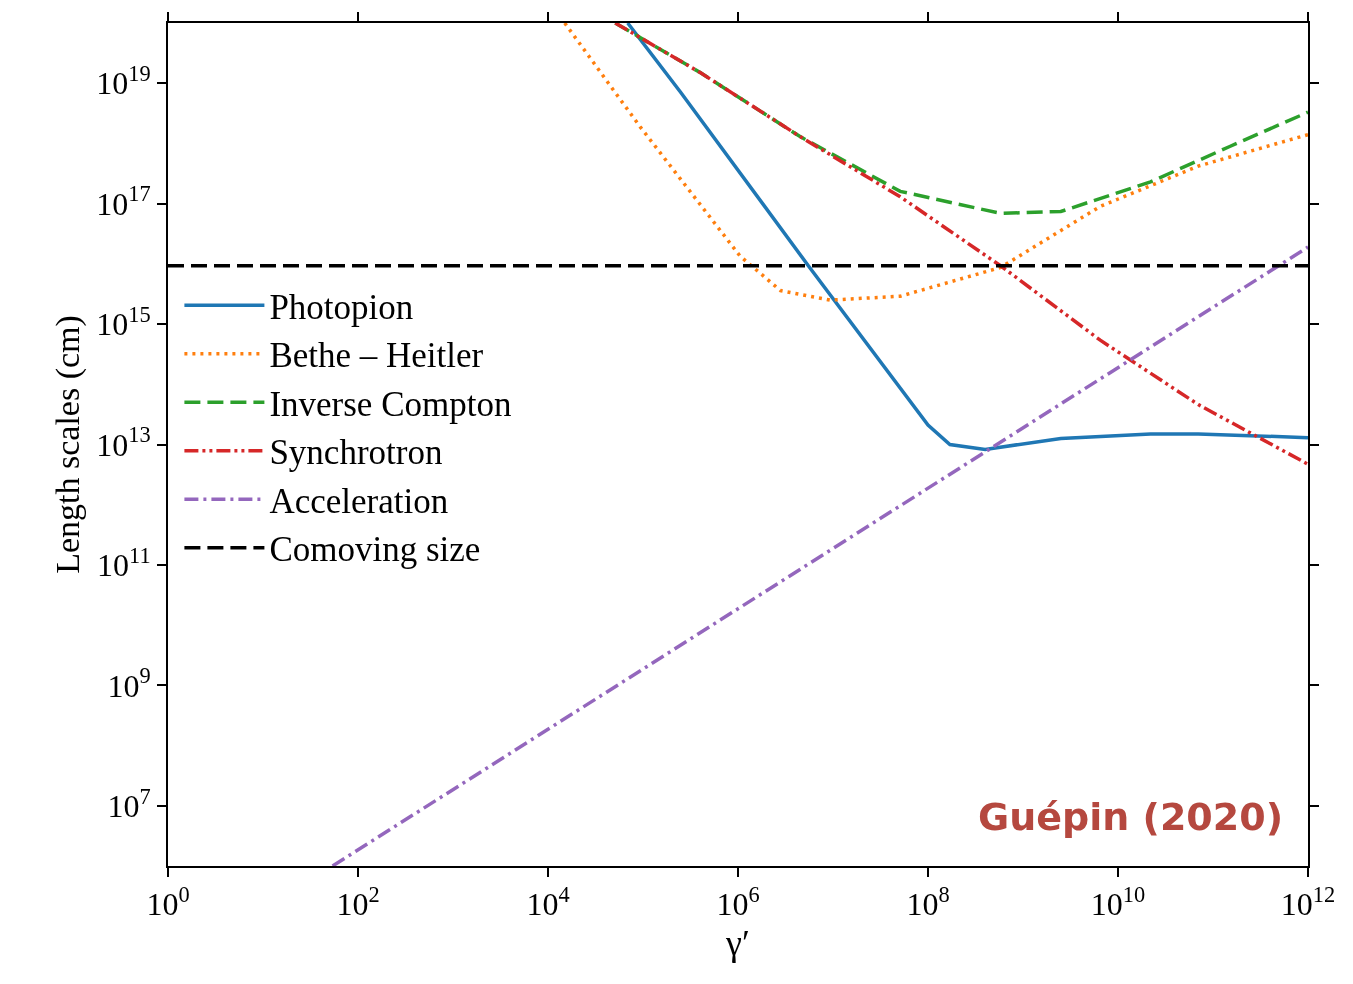  What do you see at coordinates (123, 322) in the screenshot?
I see `y-tick-label: 10$^{15}$` at bounding box center [123, 322].